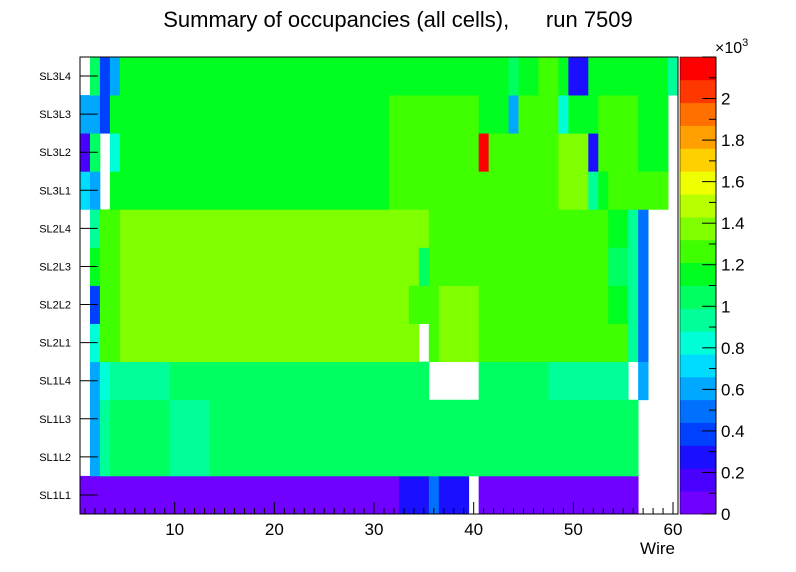 Image resolution: width=796 pixels, height=572 pixels. What do you see at coordinates (673, 529) in the screenshot?
I see `x-tick-label-60: 60` at bounding box center [673, 529].